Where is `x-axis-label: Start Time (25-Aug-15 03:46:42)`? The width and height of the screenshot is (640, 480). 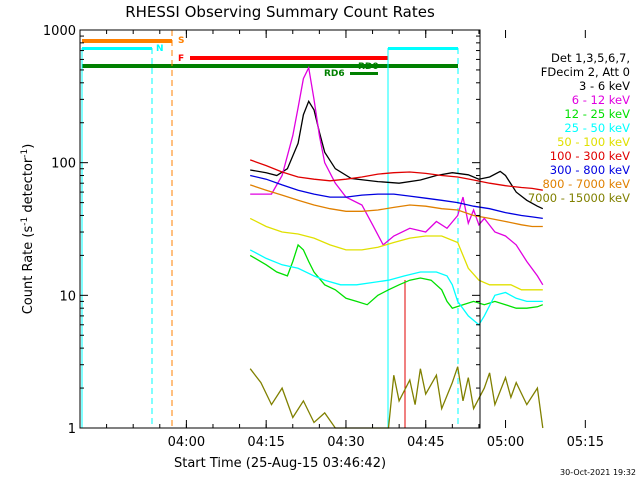 x-axis-label: Start Time (25-Aug-15 03:46:42) is located at coordinates (280, 463).